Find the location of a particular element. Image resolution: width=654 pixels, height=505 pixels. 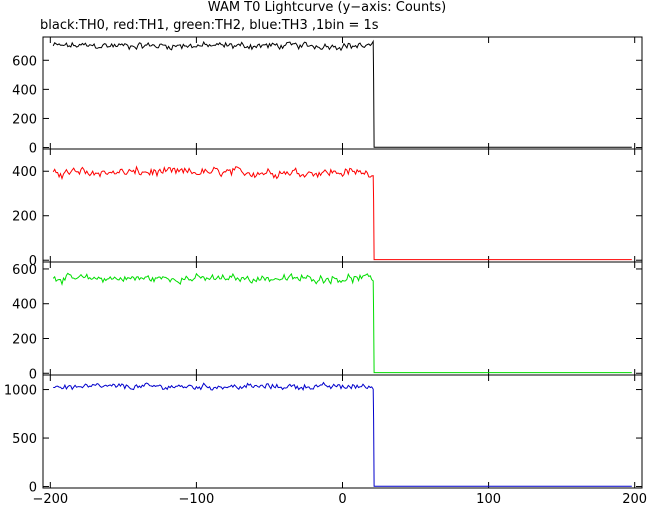

y-tick-label: 500 is located at coordinates (24, 439).